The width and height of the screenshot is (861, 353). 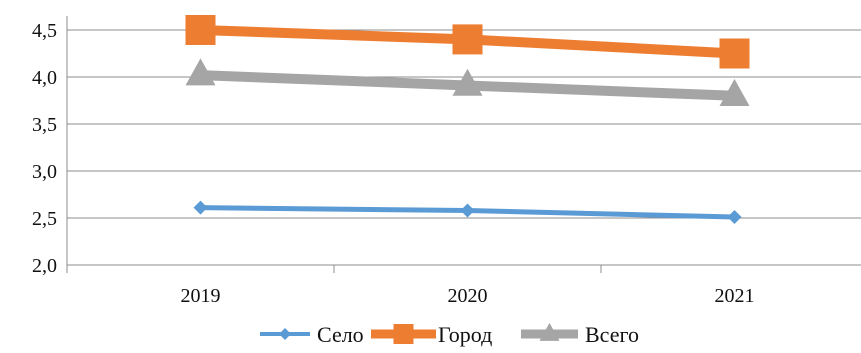 I want to click on legend-item: Всего, so click(x=580, y=334).